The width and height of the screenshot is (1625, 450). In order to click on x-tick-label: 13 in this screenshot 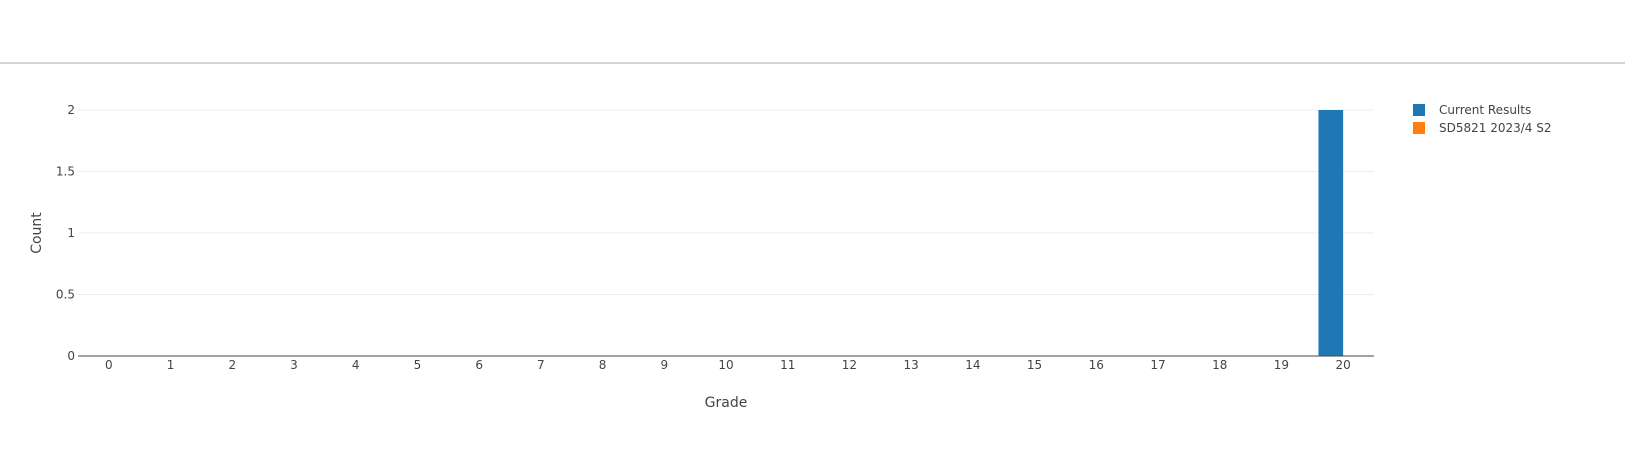, I will do `click(911, 365)`.